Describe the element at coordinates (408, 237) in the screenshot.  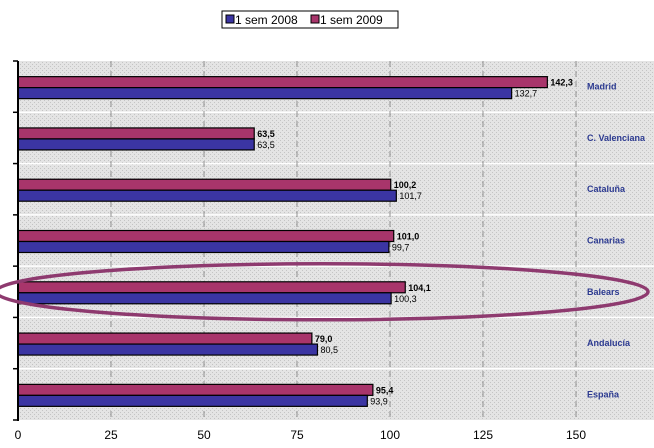
I see `value-label-2009: 101,0` at that location.